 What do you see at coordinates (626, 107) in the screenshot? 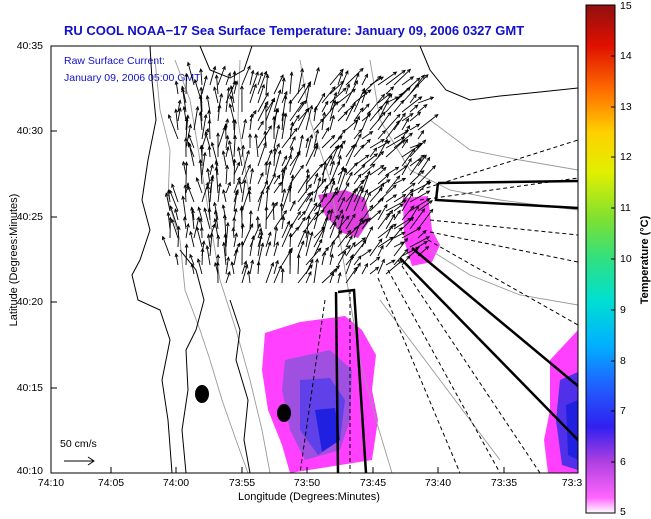
I see `colorbar-tick-label: 13` at bounding box center [626, 107].